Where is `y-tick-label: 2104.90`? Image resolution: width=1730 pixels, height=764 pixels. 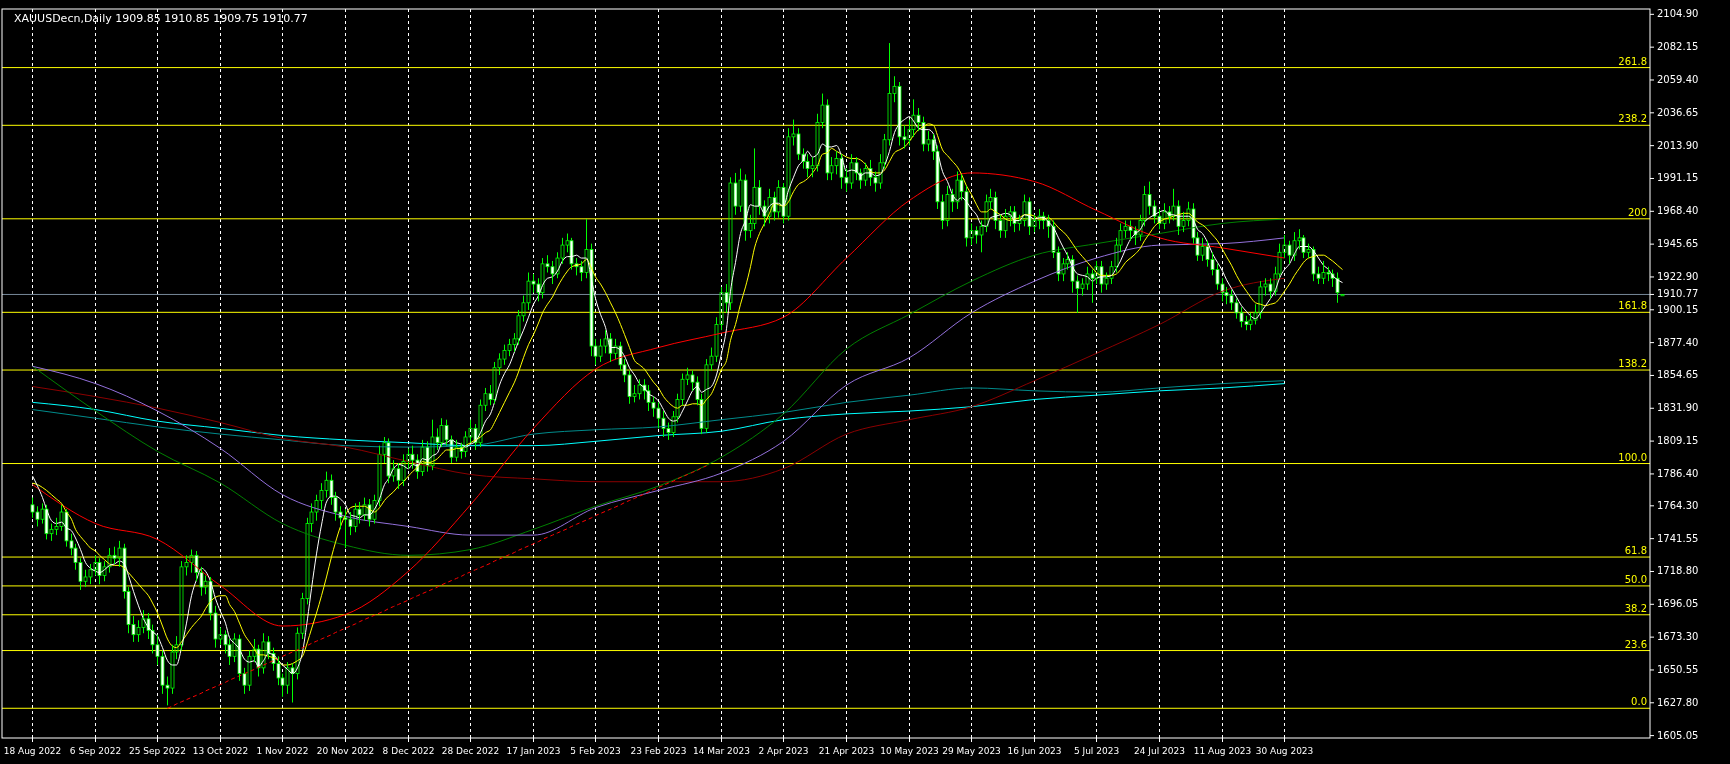
y-tick-label: 2104.90 is located at coordinates (1678, 14).